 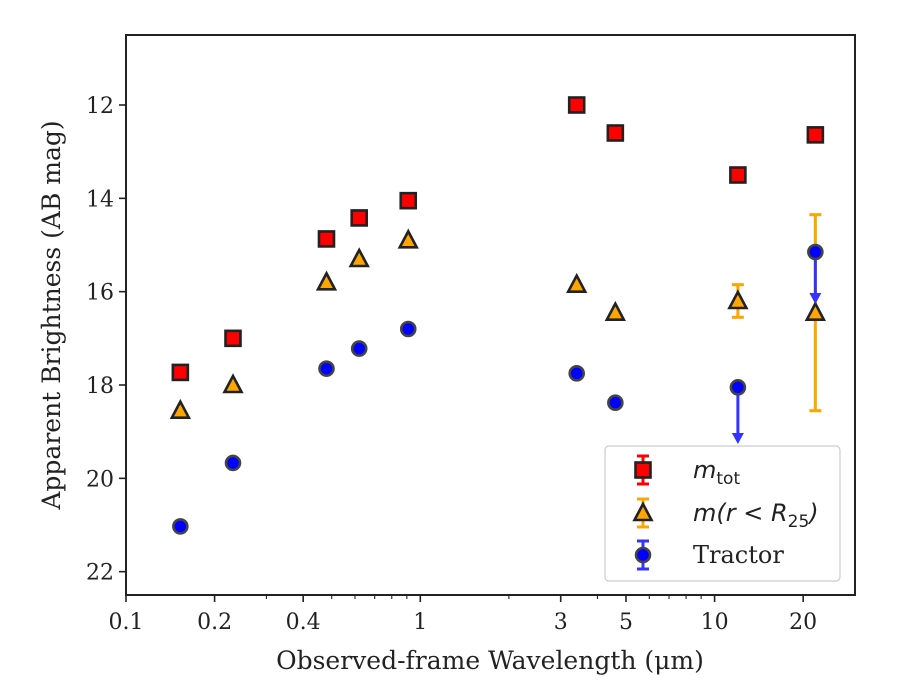 What do you see at coordinates (100, 106) in the screenshot?
I see `y-tick-label: 12` at bounding box center [100, 106].